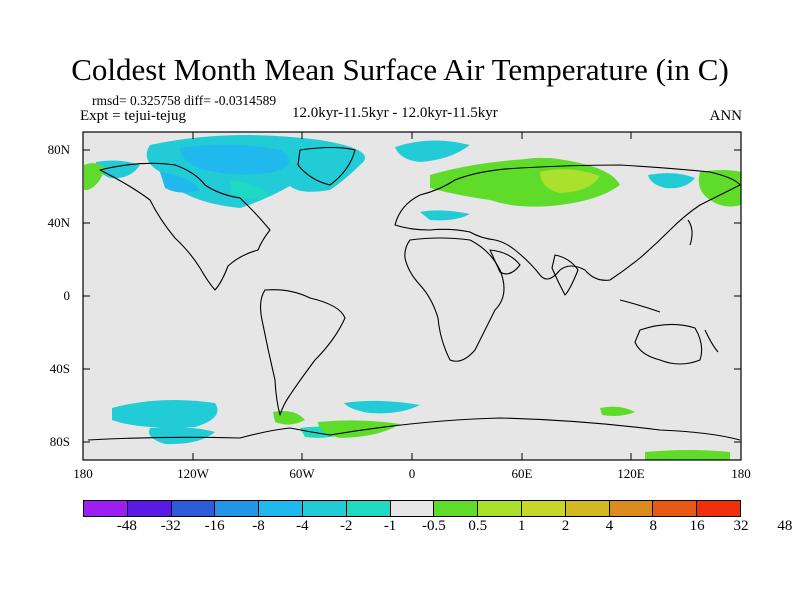 Image resolution: width=800 pixels, height=600 pixels. Describe the element at coordinates (59, 441) in the screenshot. I see `lat-tick-label: 80S` at that location.